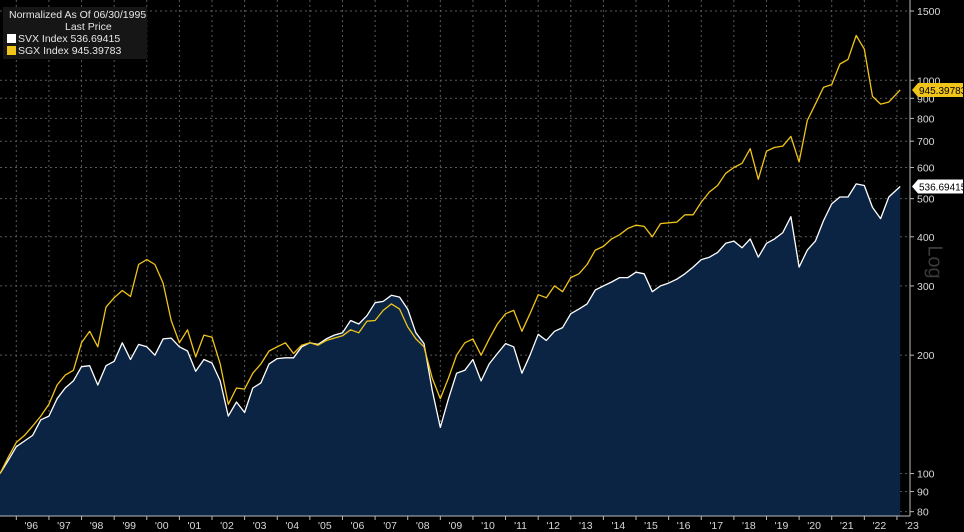 The image size is (964, 532). Describe the element at coordinates (923, 513) in the screenshot. I see `y-tick-label: 80` at that location.